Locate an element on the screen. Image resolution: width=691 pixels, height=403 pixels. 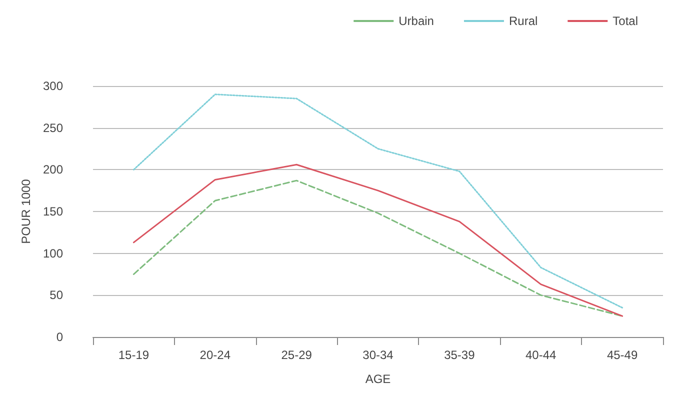
y-tick-label: 250 is located at coordinates (53, 127).